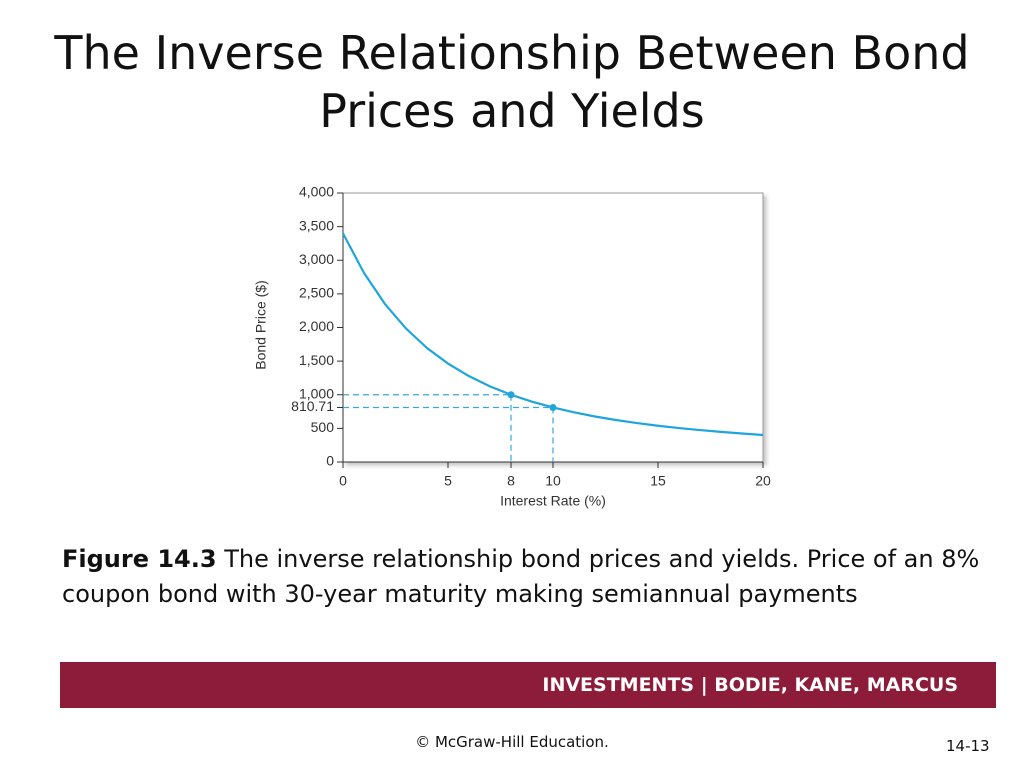  What do you see at coordinates (323, 427) in the screenshot?
I see `y-tick-label: 500` at bounding box center [323, 427].